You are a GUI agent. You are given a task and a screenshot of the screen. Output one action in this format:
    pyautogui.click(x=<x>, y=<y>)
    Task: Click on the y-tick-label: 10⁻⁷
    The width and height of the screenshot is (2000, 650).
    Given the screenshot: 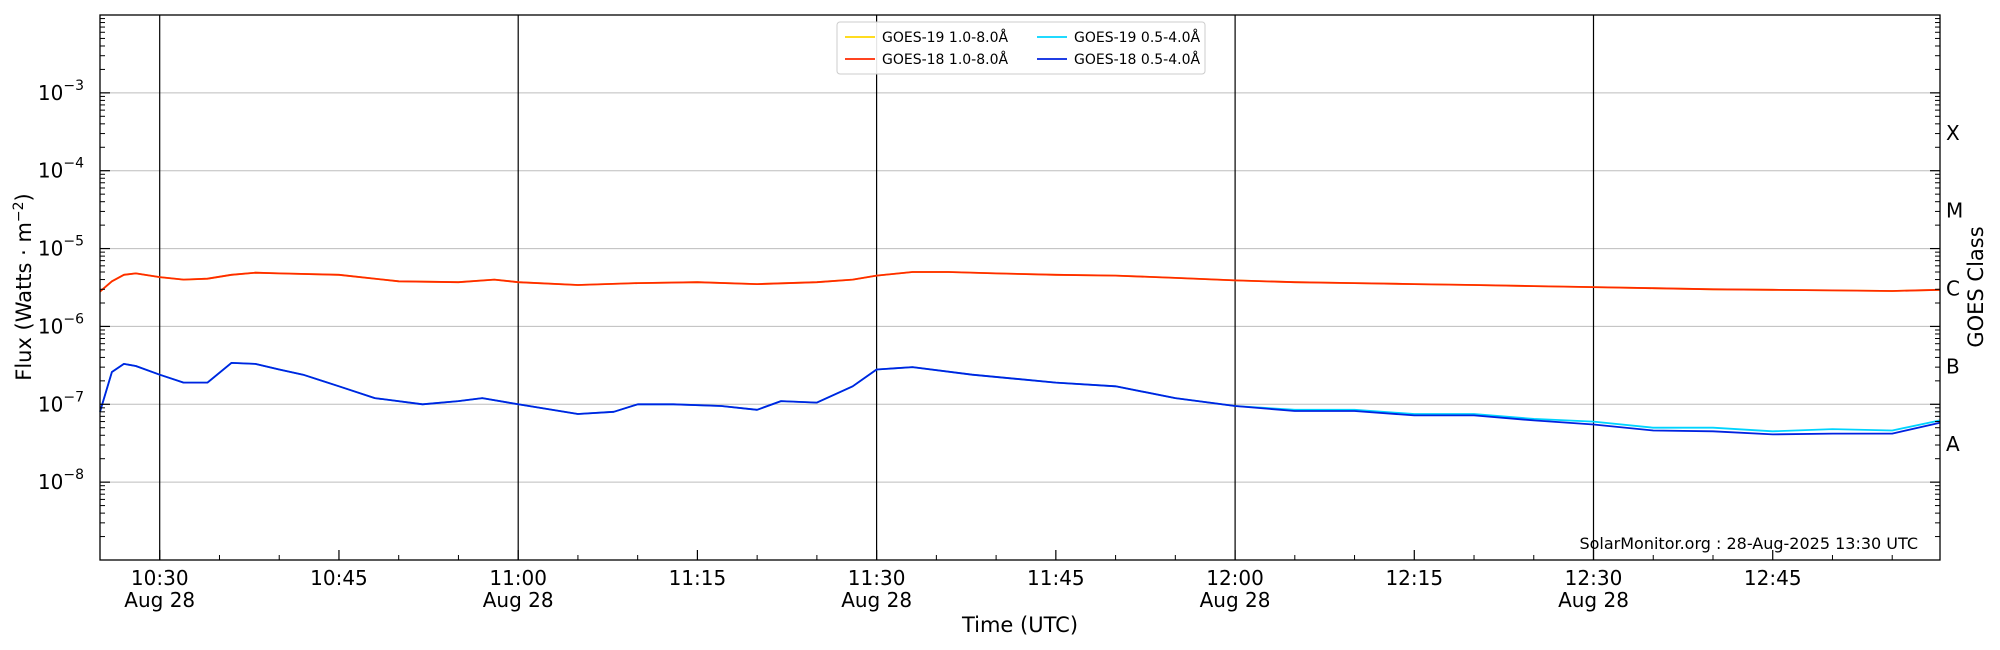 What is the action you would take?
    pyautogui.click(x=61, y=402)
    